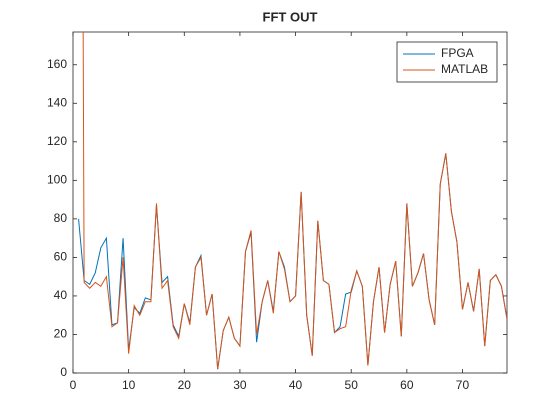 This screenshot has width=560, height=420. What do you see at coordinates (296, 385) in the screenshot?
I see `x-tick-label: 40` at bounding box center [296, 385].